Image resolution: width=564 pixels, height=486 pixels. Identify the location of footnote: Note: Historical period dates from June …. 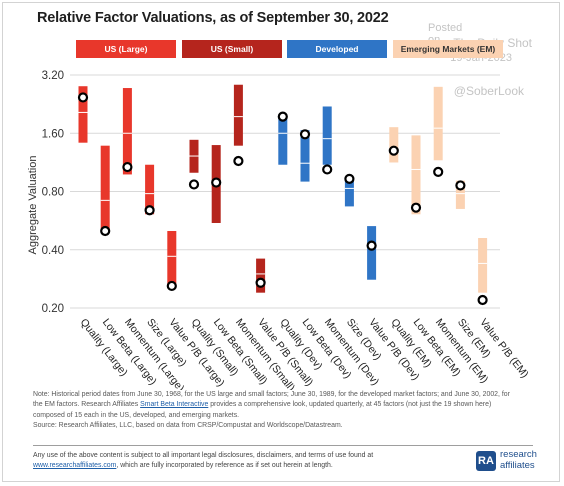
(283, 410).